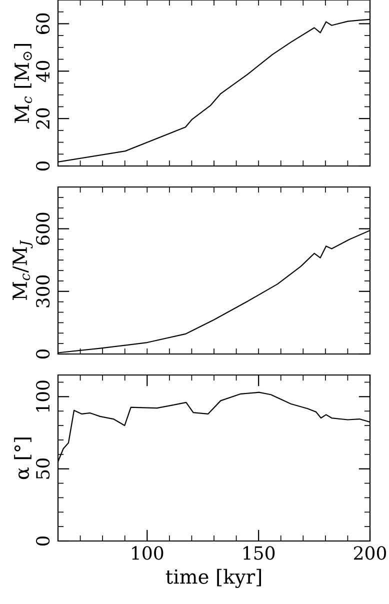 The height and width of the screenshot is (604, 389). I want to click on y-axis-title: M$_{c}$ [M$_{⊙}$], so click(23, 83).